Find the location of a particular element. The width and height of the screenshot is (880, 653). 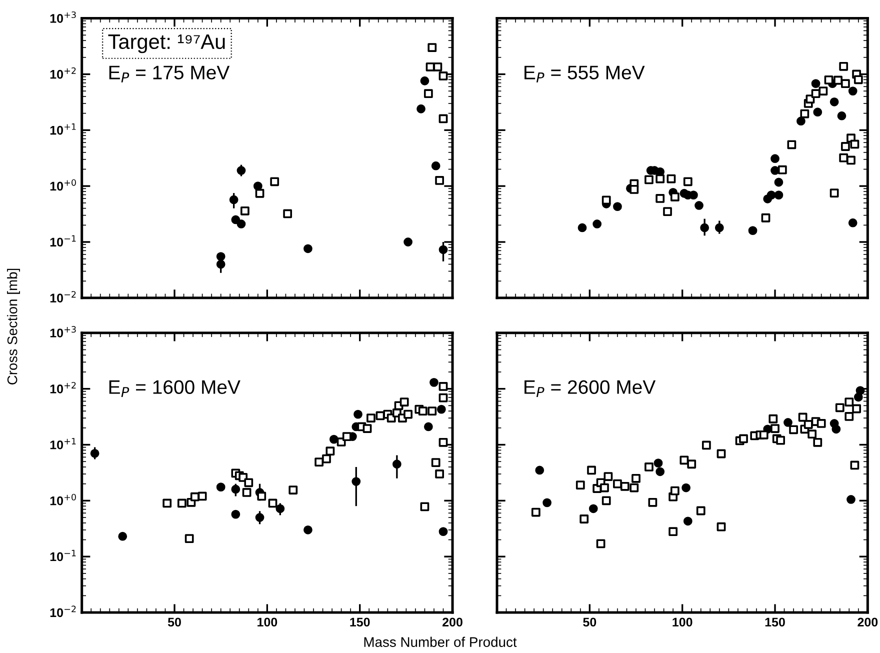

text: E$_{P}$ = 555 MeV is located at coordinates (584, 74).